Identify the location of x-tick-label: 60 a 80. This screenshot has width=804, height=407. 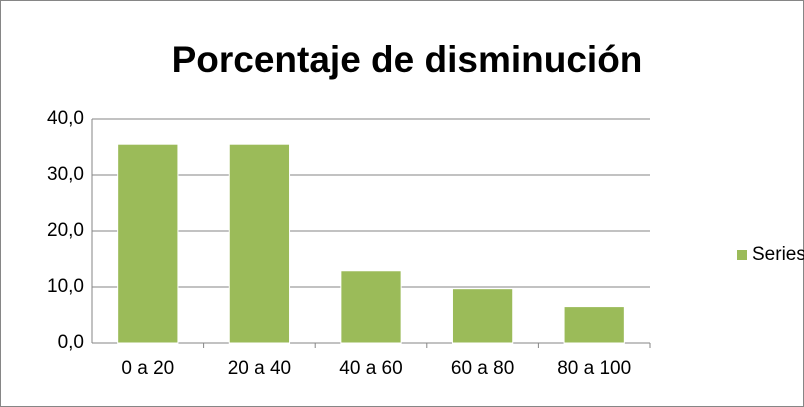
(482, 368).